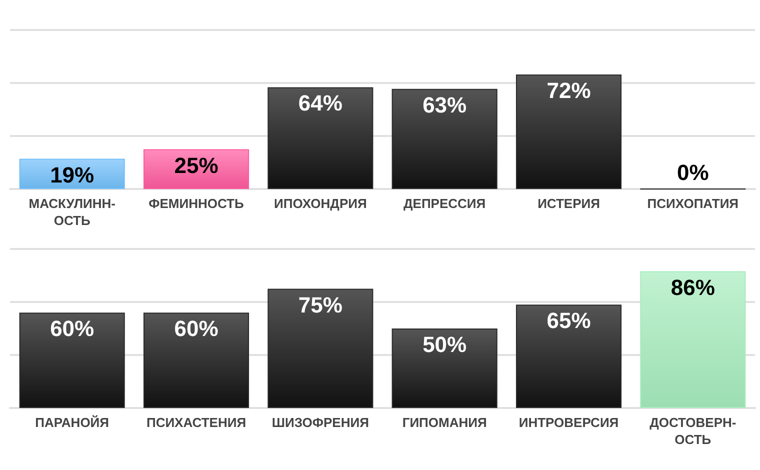 The width and height of the screenshot is (760, 470). What do you see at coordinates (693, 431) in the screenshot?
I see `x-tick-label: ДОСТОВЕРН- ОСТЬ` at bounding box center [693, 431].